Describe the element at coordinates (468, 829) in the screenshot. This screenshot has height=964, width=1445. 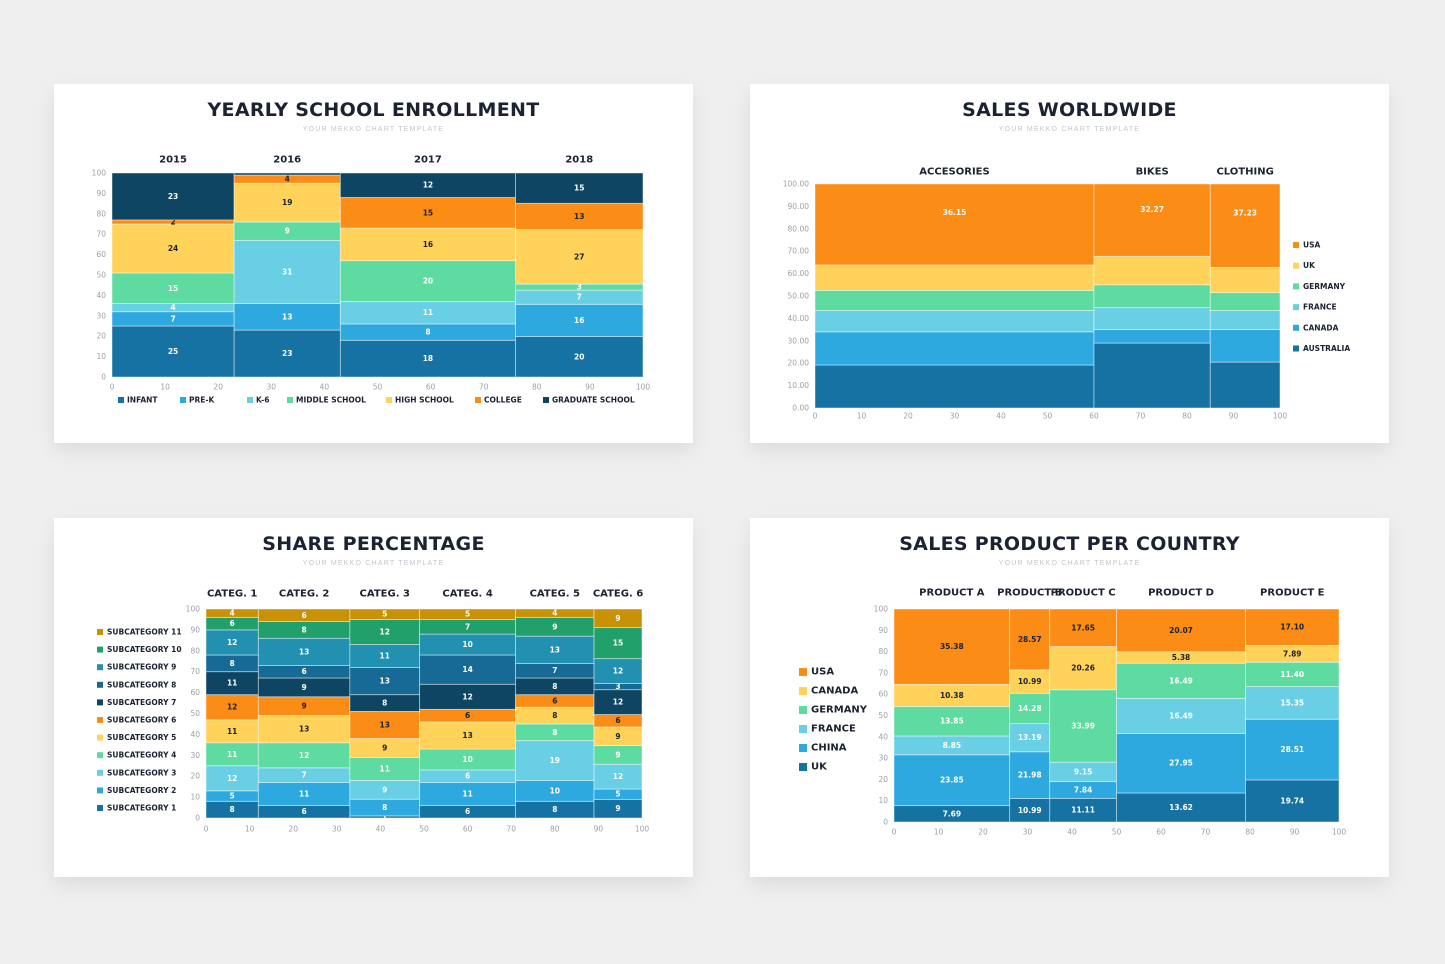
I see `x-tick-label: 60` at that location.